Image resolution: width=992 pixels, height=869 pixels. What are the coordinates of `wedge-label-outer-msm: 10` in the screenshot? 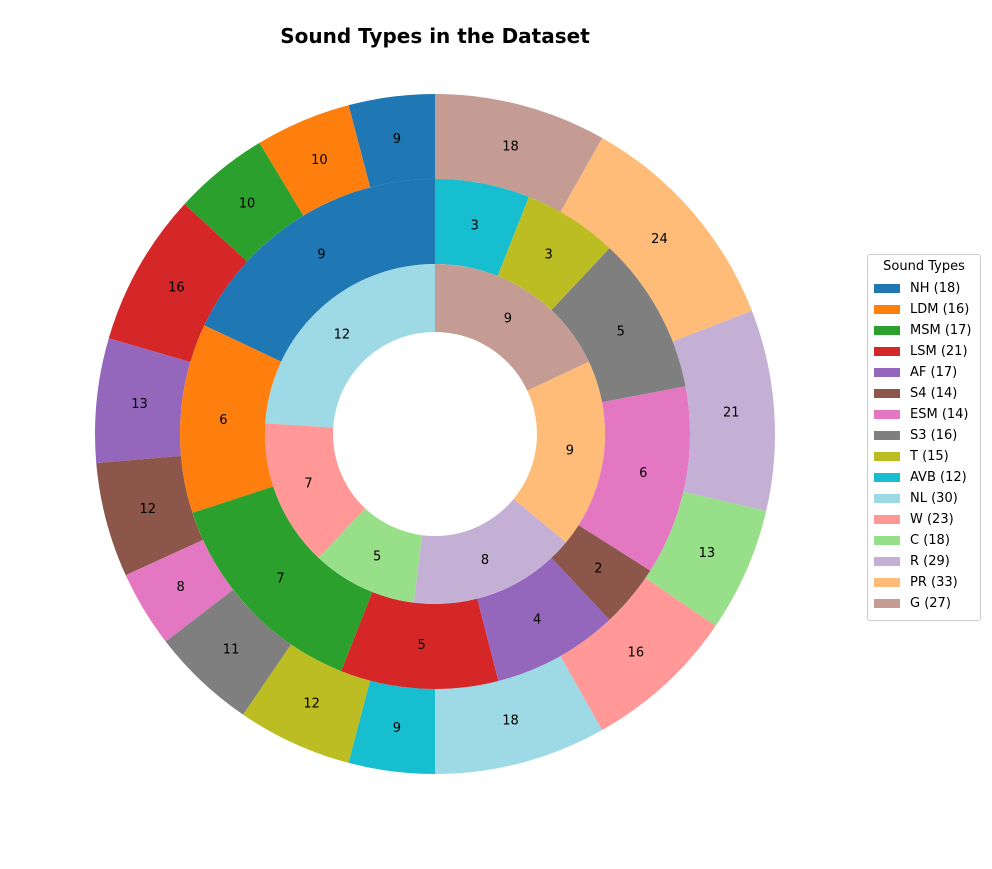 It's located at (247, 204).